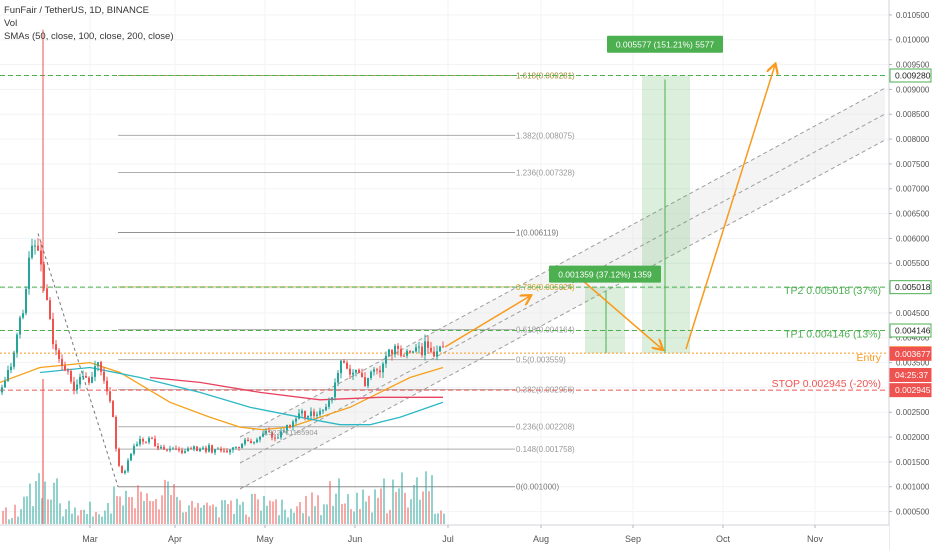 The height and width of the screenshot is (555, 932). What do you see at coordinates (537, 232) in the screenshot?
I see `fib-level-label: 1(0.006119)` at bounding box center [537, 232].